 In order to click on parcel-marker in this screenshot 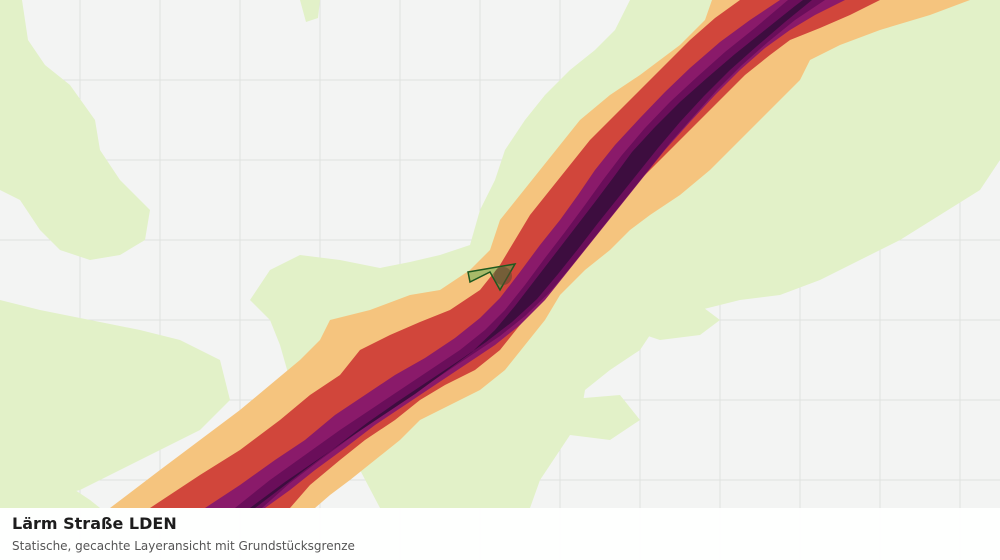, I will do `click(503, 276)`.